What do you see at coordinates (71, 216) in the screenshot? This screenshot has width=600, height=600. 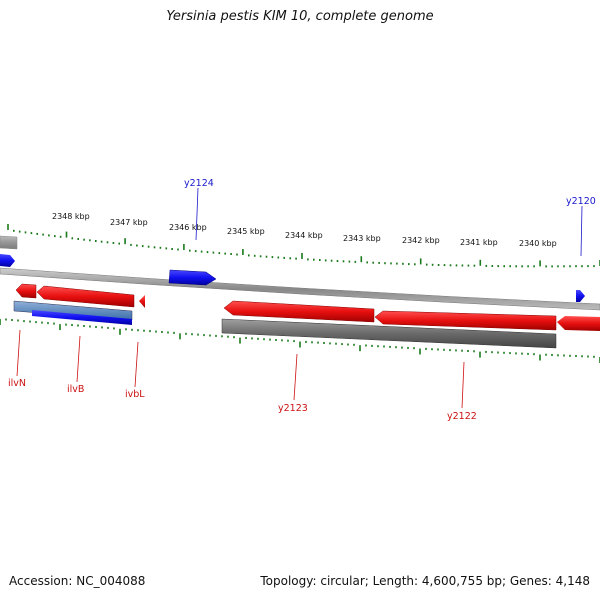 I see `ruler-label: 2348 kbp` at bounding box center [71, 216].